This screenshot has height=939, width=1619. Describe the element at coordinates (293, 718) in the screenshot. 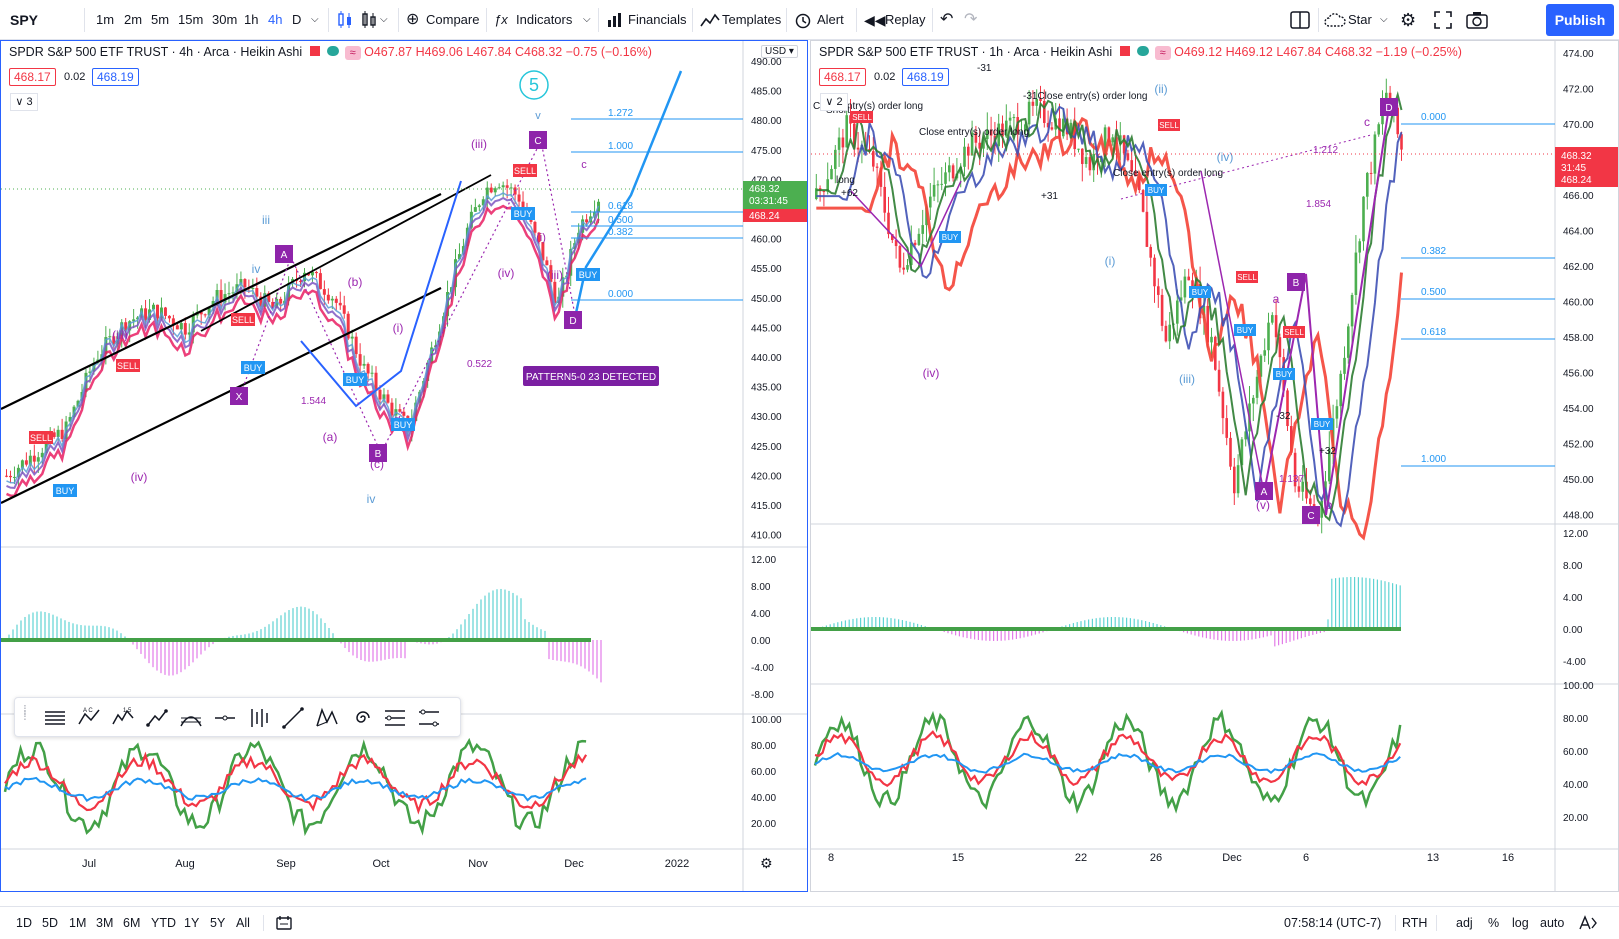

I see `trend-line-icon` at that location.